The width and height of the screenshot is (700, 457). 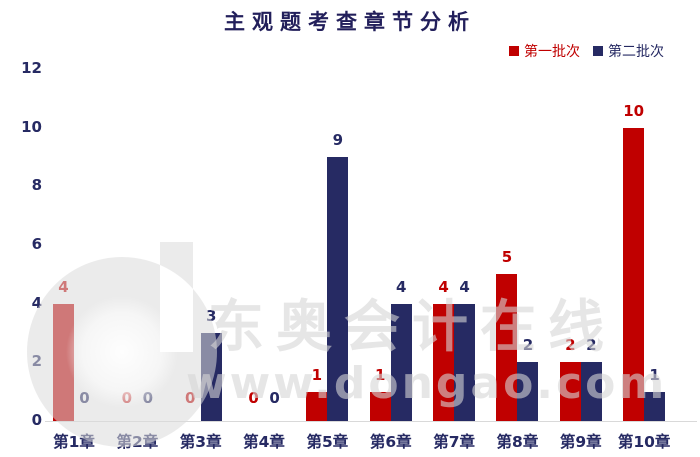 What do you see at coordinates (517, 442) in the screenshot?
I see `x-axis-category-label: 第8章` at bounding box center [517, 442].